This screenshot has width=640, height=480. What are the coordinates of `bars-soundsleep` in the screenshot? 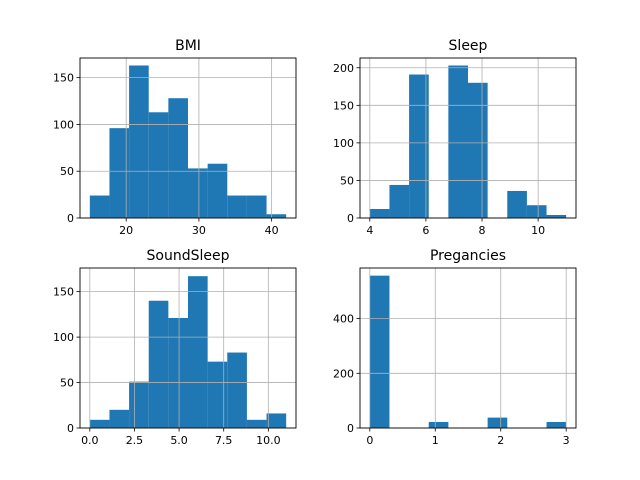 It's located at (188, 352).